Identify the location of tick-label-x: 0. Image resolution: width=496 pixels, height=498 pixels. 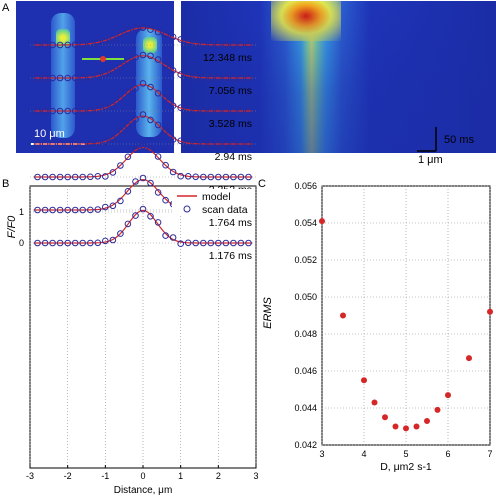
(142, 476).